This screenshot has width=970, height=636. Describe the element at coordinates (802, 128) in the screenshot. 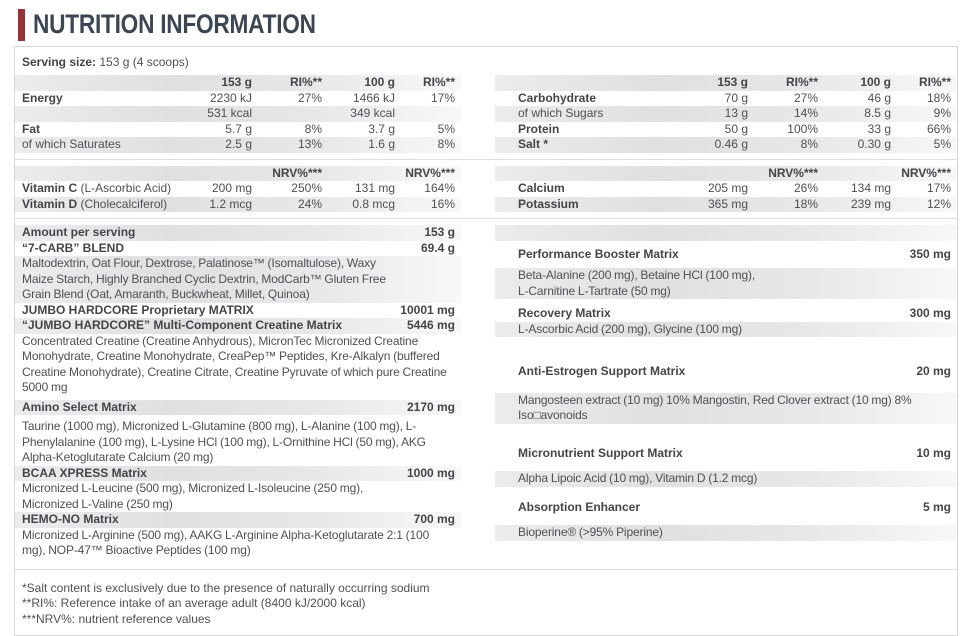

I see `value-cell: 100%` at that location.